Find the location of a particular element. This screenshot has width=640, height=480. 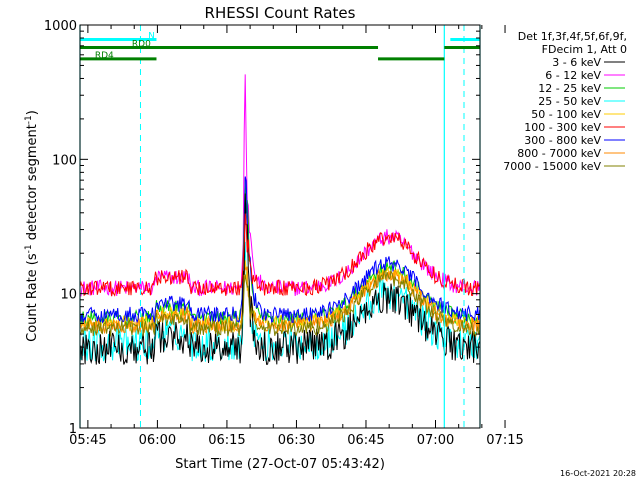

legend-header-1: FDecim 1, Att 0 is located at coordinates (584, 49).